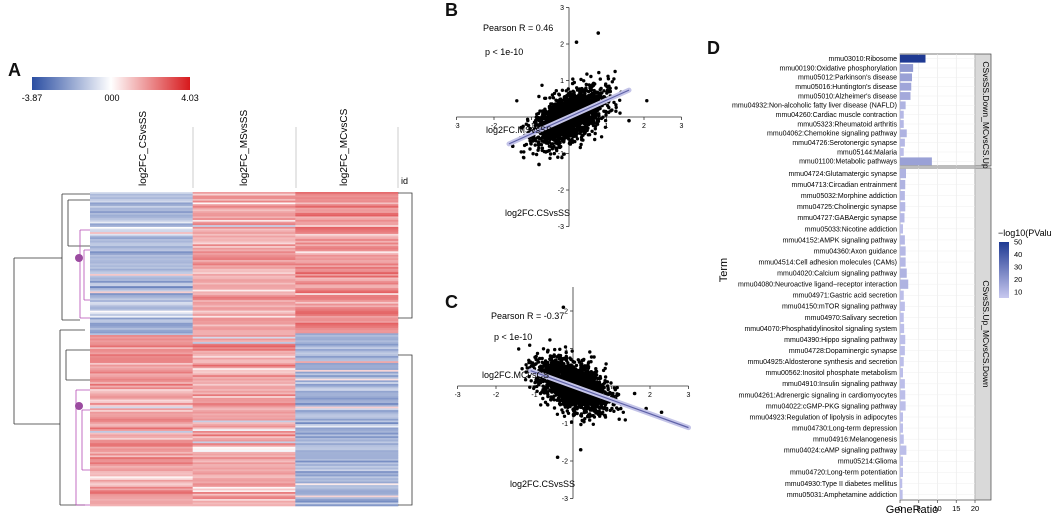 Image resolution: width=1052 pixels, height=517 pixels. I want to click on scatter-b-y-tick-label: -1, so click(561, 154).